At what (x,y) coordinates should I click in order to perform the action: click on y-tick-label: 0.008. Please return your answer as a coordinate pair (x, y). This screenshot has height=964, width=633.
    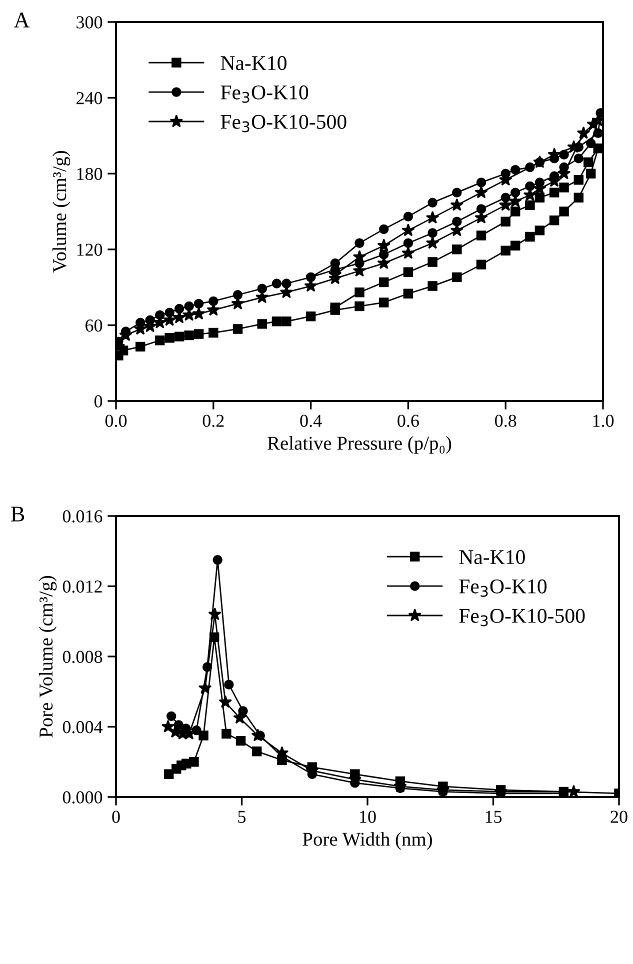
    Looking at the image, I should click on (82, 657).